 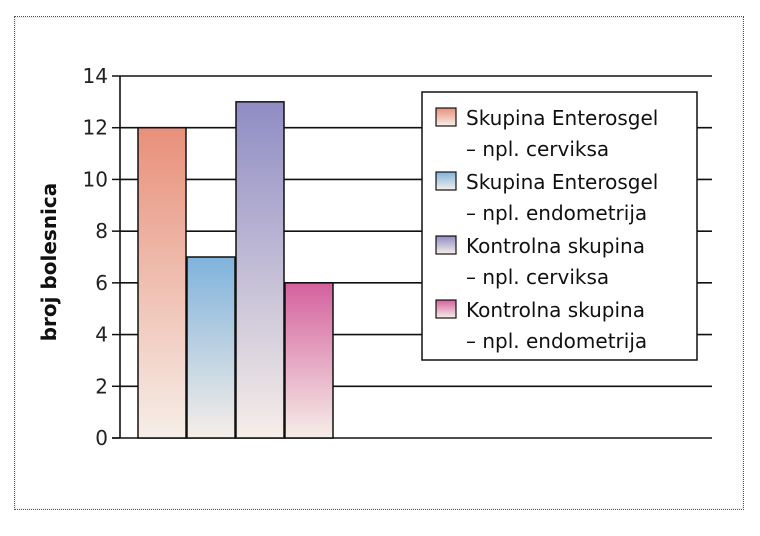 What do you see at coordinates (101, 386) in the screenshot?
I see `y-tick-label: 2` at bounding box center [101, 386].